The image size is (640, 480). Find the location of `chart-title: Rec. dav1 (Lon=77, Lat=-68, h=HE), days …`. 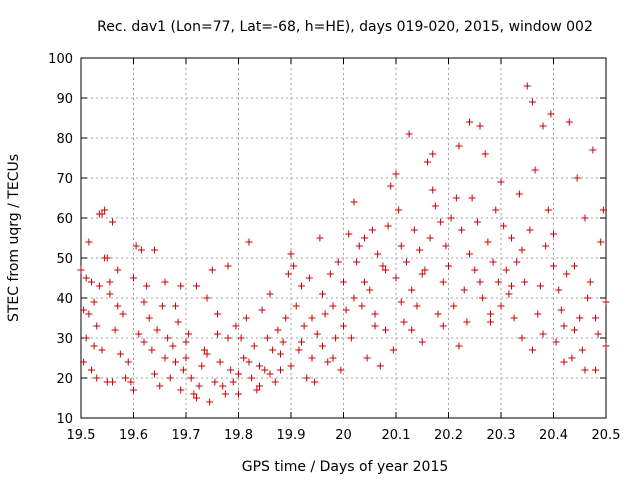

chart-title: Rec. dav1 (Lon=77, Lat=-68, h=HE), days … is located at coordinates (345, 27).